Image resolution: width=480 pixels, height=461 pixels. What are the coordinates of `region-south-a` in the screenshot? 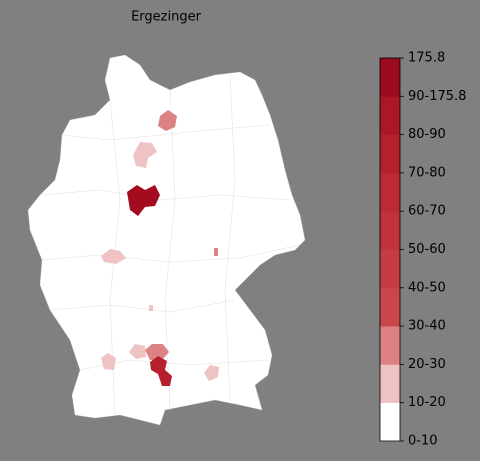 It's located at (137, 351).